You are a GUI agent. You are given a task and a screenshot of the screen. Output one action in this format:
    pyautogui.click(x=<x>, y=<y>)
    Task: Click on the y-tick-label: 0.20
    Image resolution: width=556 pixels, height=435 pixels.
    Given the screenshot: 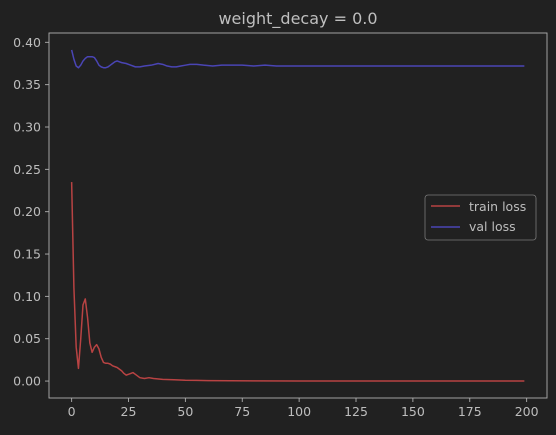 What is the action you would take?
    pyautogui.click(x=27, y=211)
    